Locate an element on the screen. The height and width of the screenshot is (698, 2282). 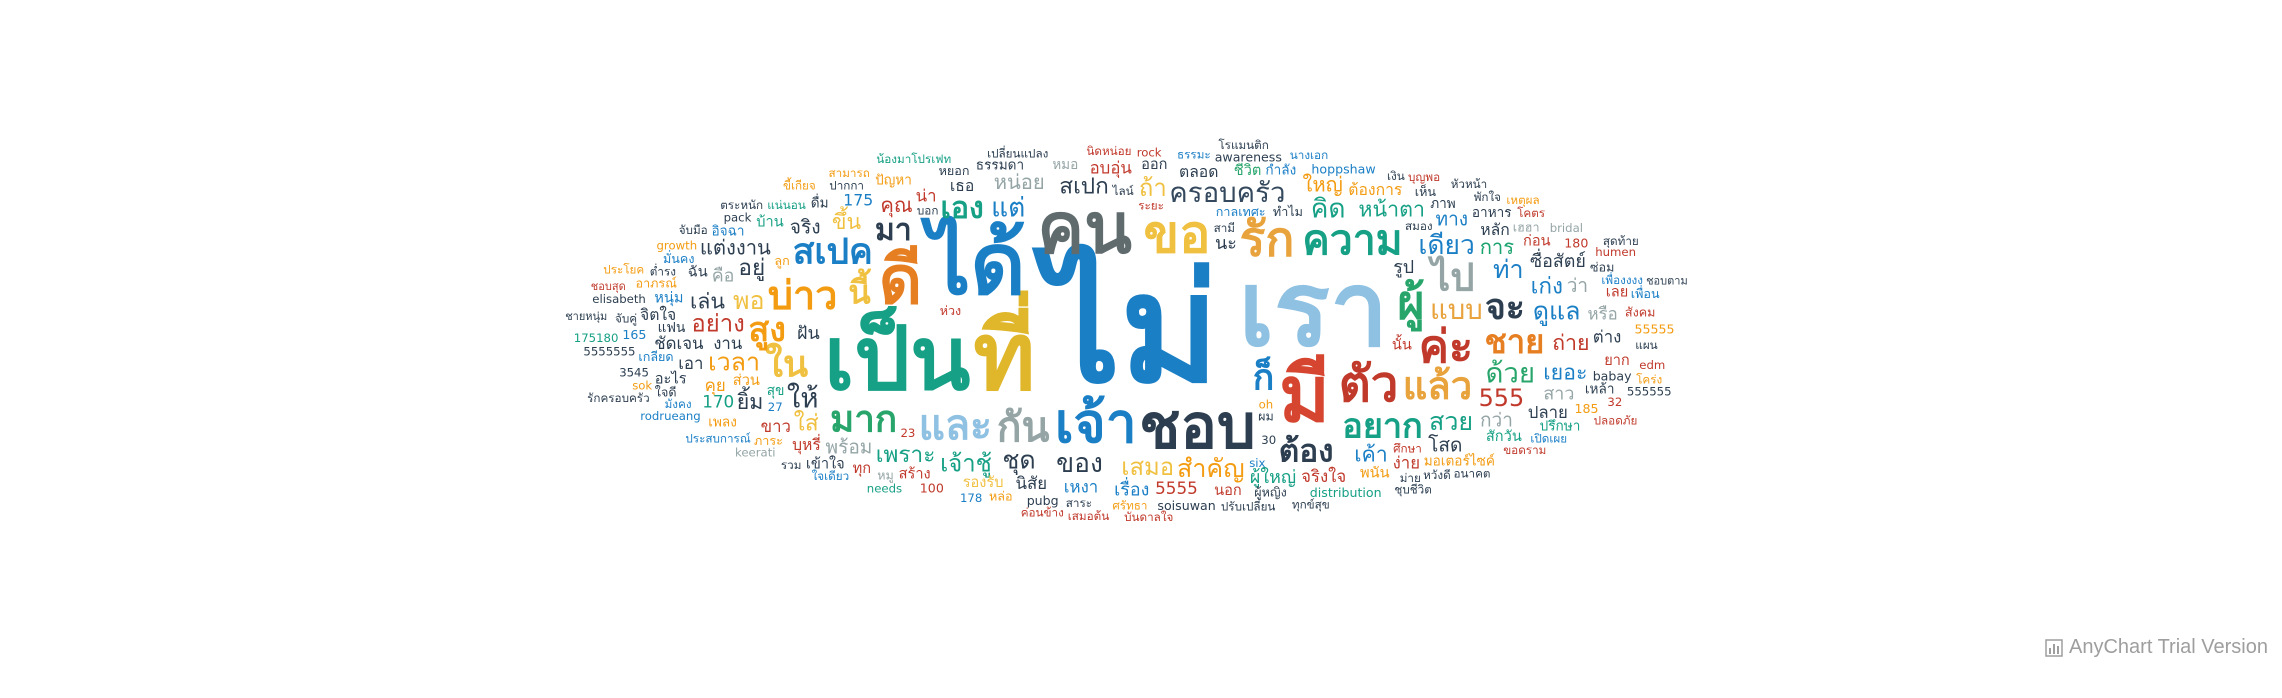
cloud-word: จิตใจ is located at coordinates (658, 314).